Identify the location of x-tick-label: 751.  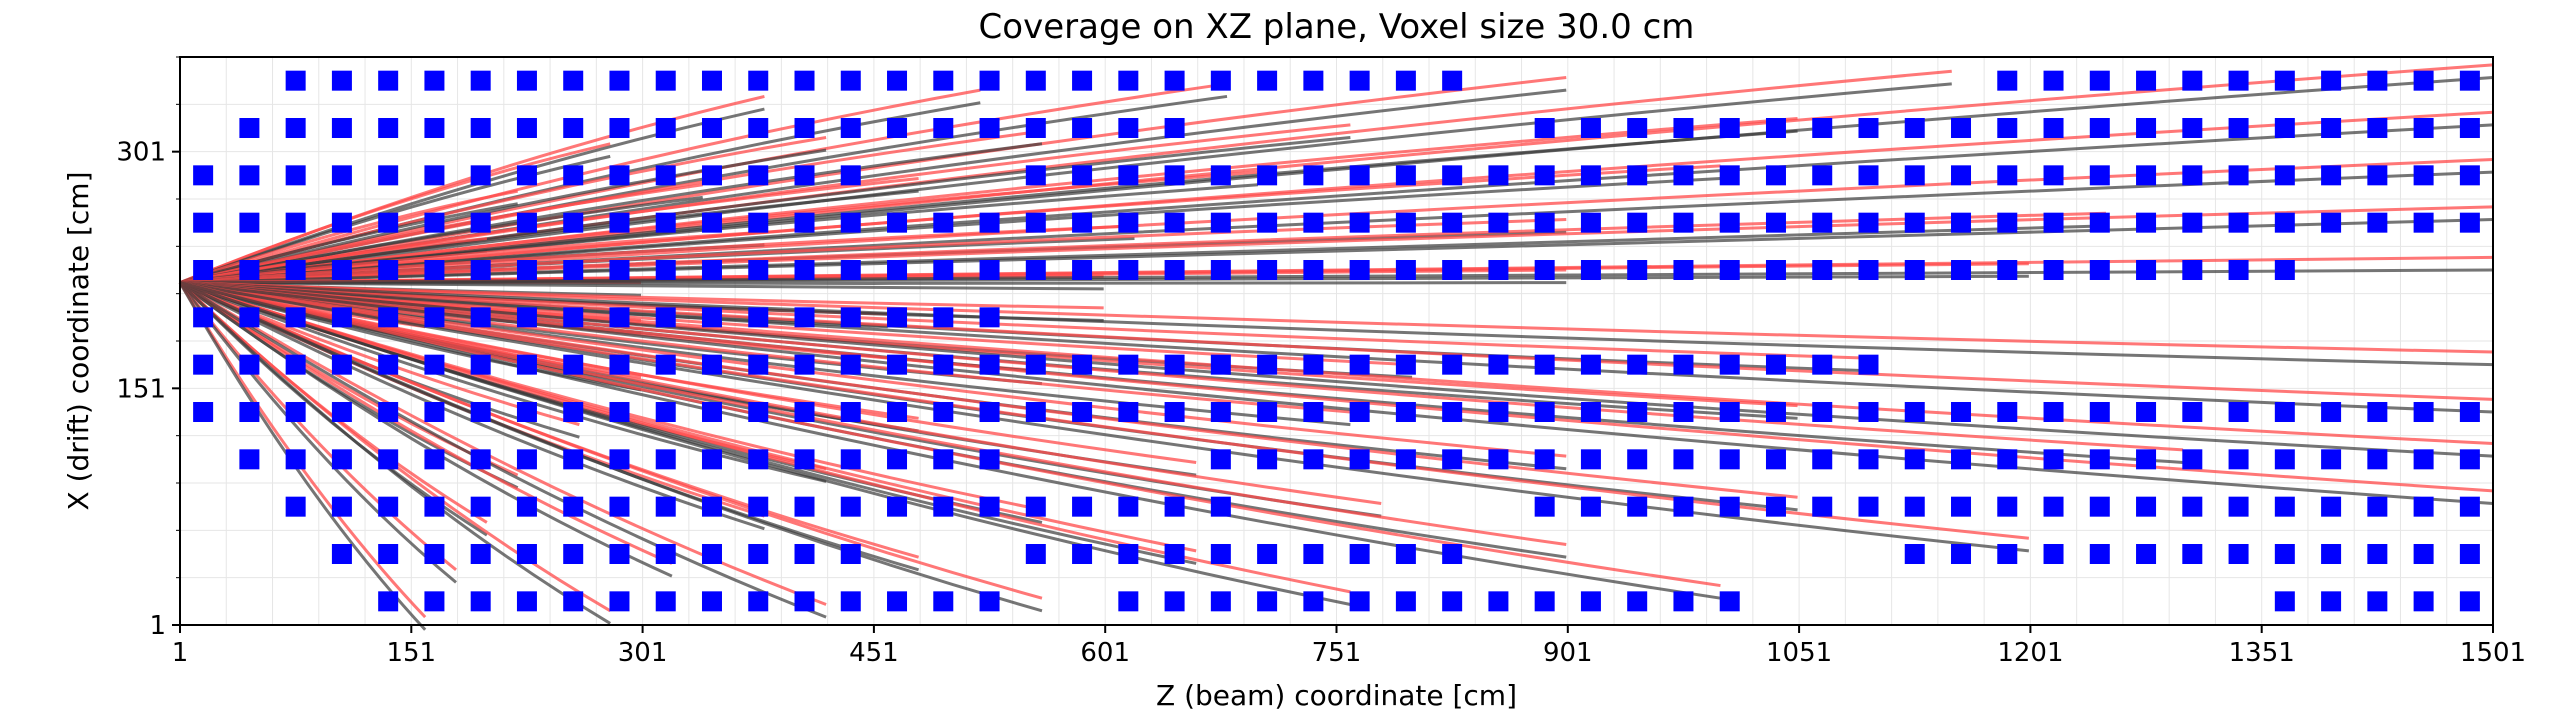
(1337, 653).